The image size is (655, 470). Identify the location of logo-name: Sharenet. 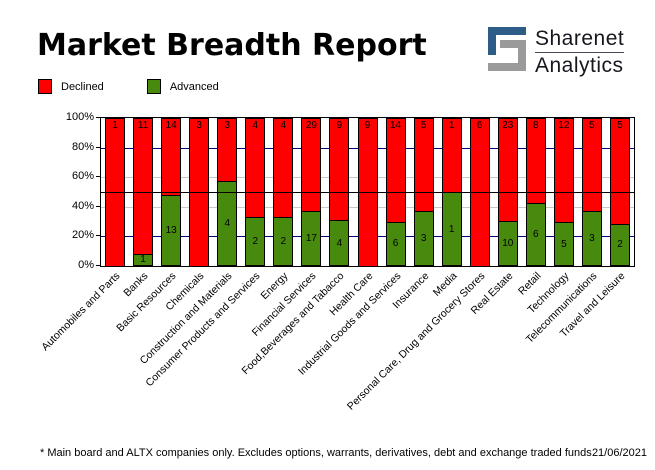
(580, 40).